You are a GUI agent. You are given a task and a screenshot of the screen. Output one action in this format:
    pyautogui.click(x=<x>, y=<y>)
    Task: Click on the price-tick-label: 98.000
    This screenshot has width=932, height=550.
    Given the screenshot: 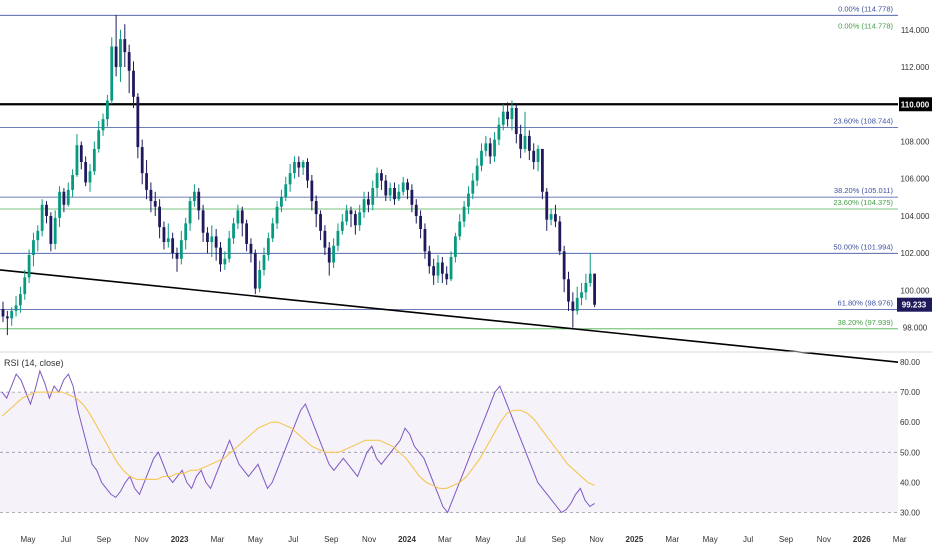 What is the action you would take?
    pyautogui.click(x=915, y=328)
    